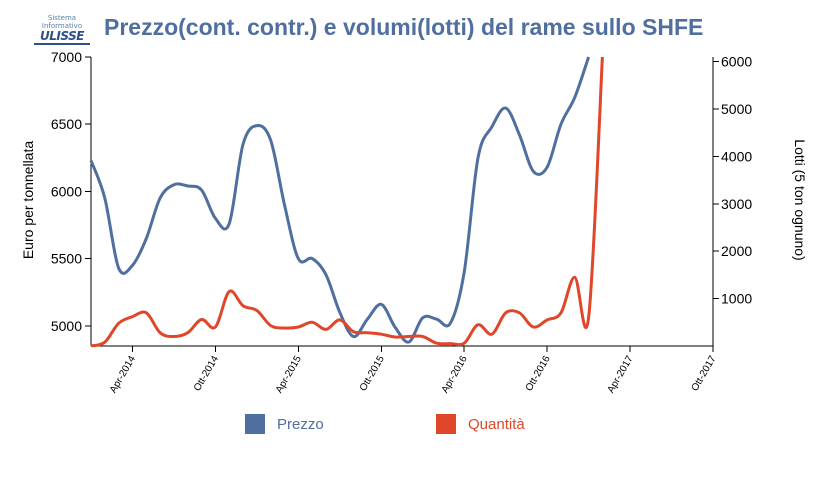  What do you see at coordinates (736, 156) in the screenshot?
I see `y2-tick-label: 4000` at bounding box center [736, 156].